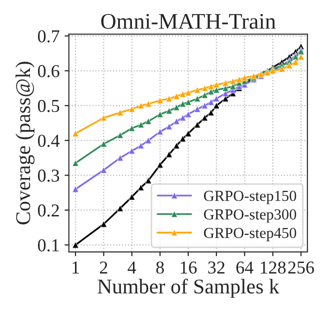 The height and width of the screenshot is (311, 336). I want to click on y-tick-label: 0.7, so click(49, 36).